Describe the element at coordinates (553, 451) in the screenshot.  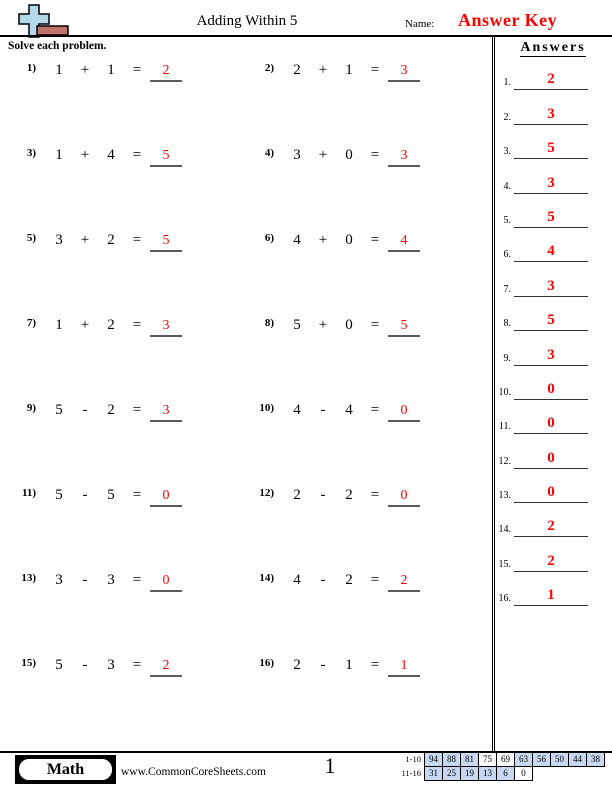
I see `answer-row: 12. 0` at that location.